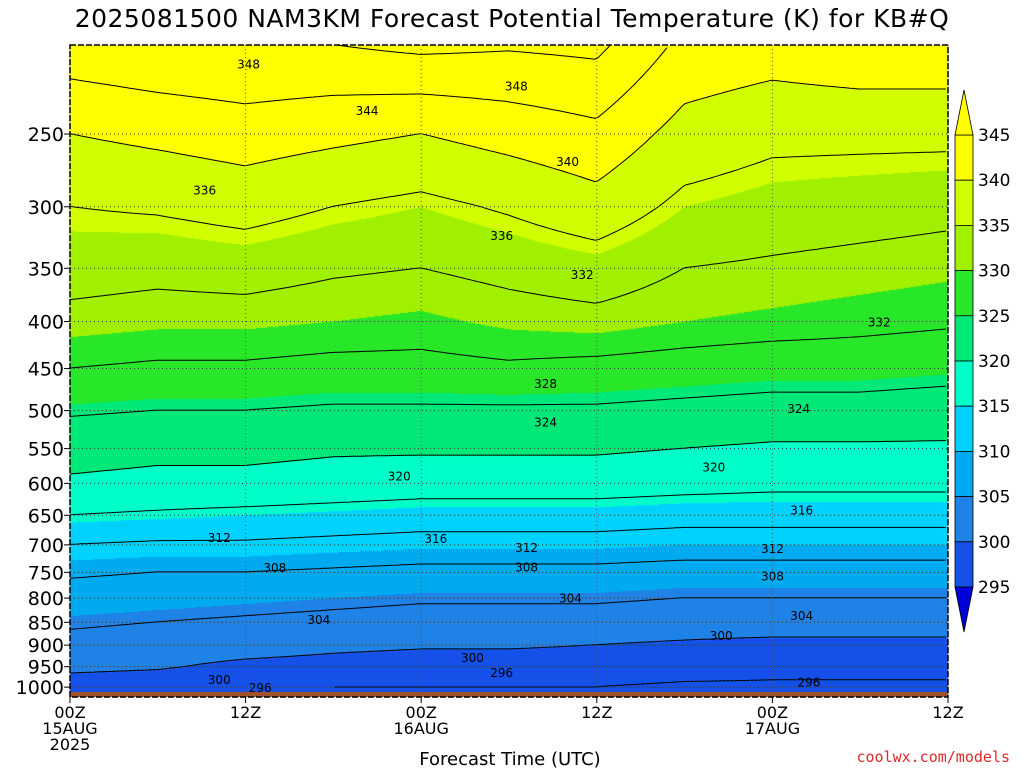 This screenshot has width=1024, height=768. Describe the element at coordinates (46, 599) in the screenshot. I see `y-tick-label: 800` at that location.